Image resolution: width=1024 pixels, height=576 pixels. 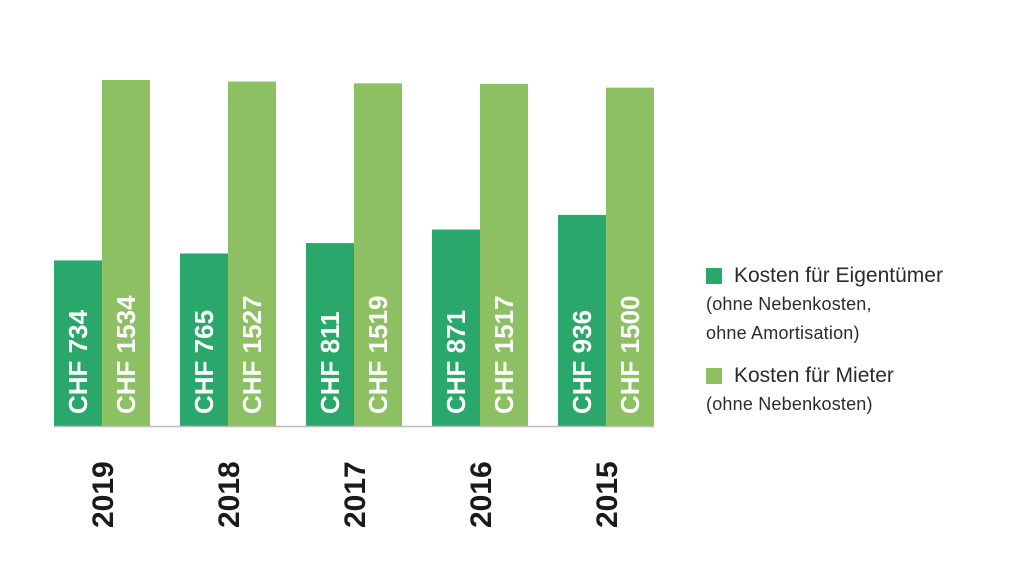 I want to click on bar-owner-2016, so click(x=456, y=327).